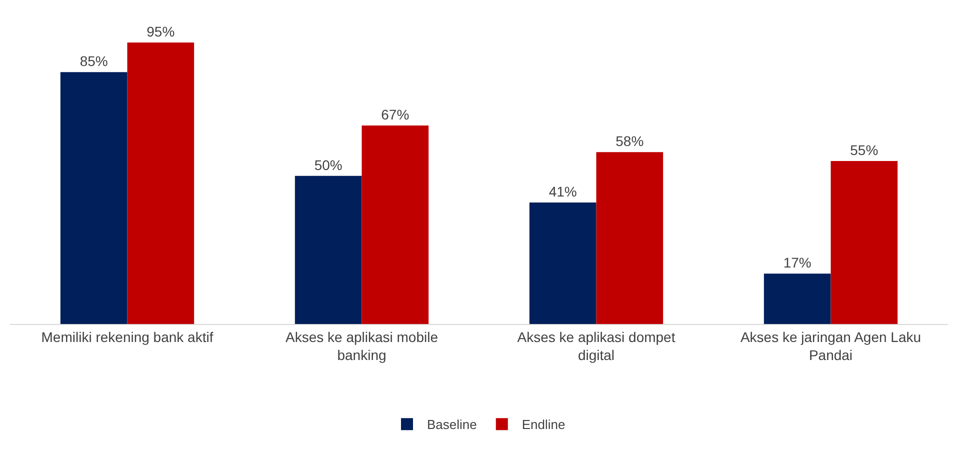 Image resolution: width=958 pixels, height=449 pixels. What do you see at coordinates (831, 345) in the screenshot?
I see `x-tick-label: Akses ke jaringan Agen Laku Pandai` at bounding box center [831, 345].